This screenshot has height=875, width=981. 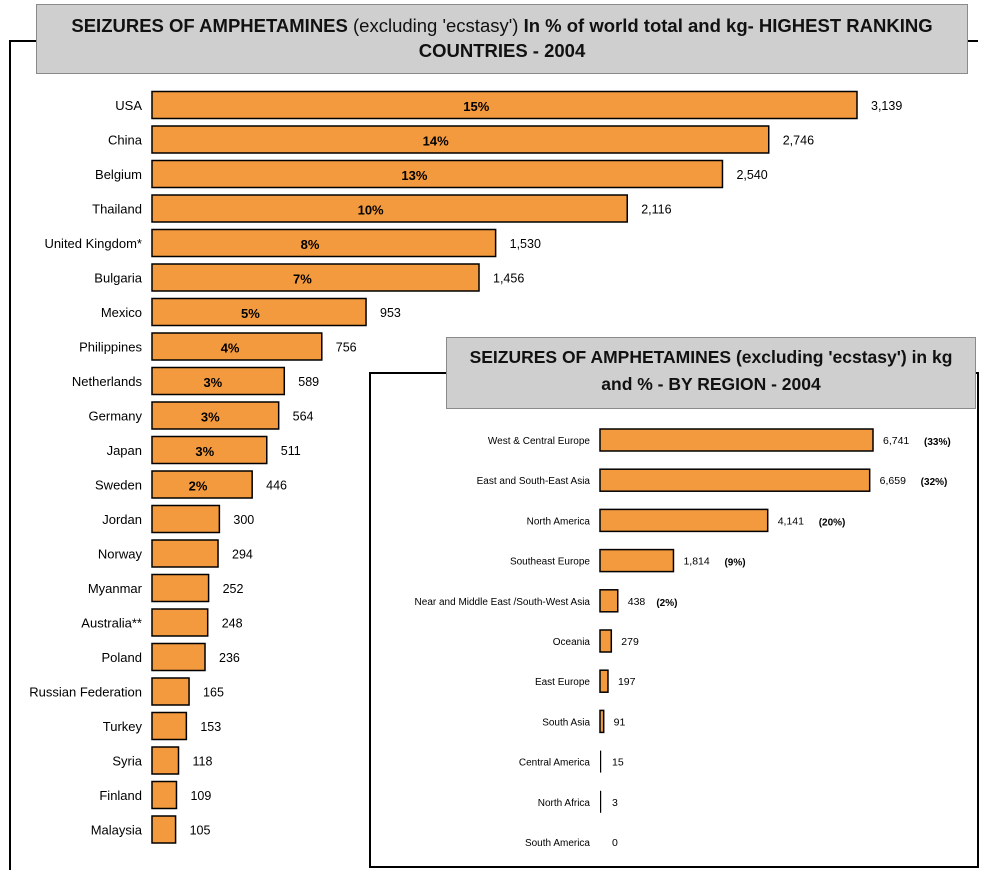 What do you see at coordinates (232, 624) in the screenshot?
I see `country-value-label: 248` at bounding box center [232, 624].